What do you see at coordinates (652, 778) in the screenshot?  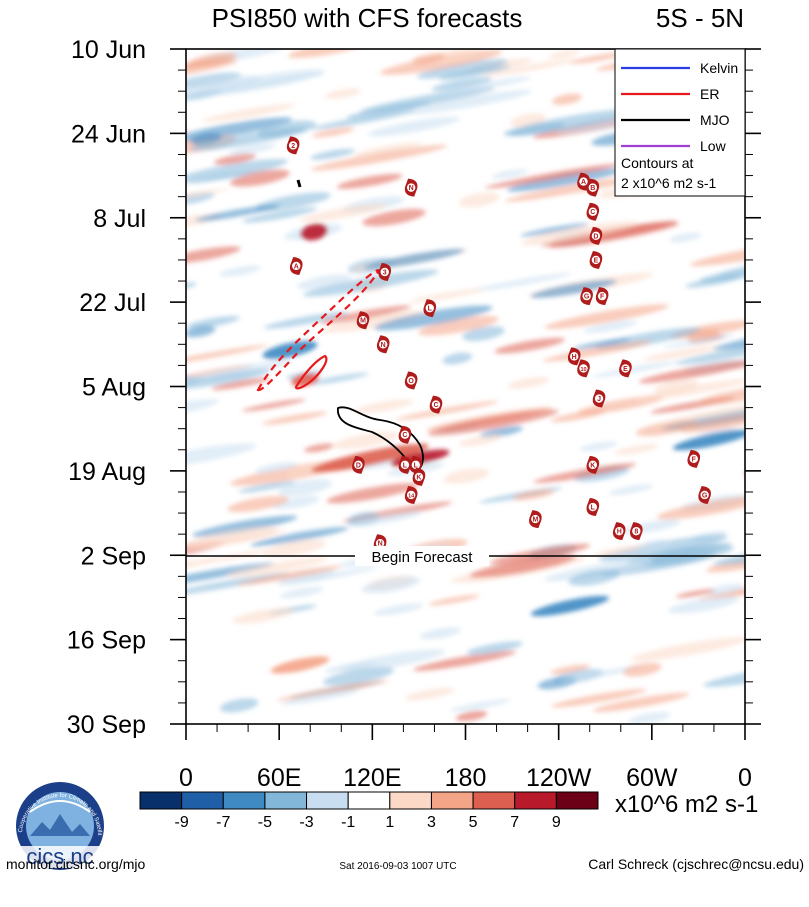 I see `x-tick-label: 60W` at bounding box center [652, 778].